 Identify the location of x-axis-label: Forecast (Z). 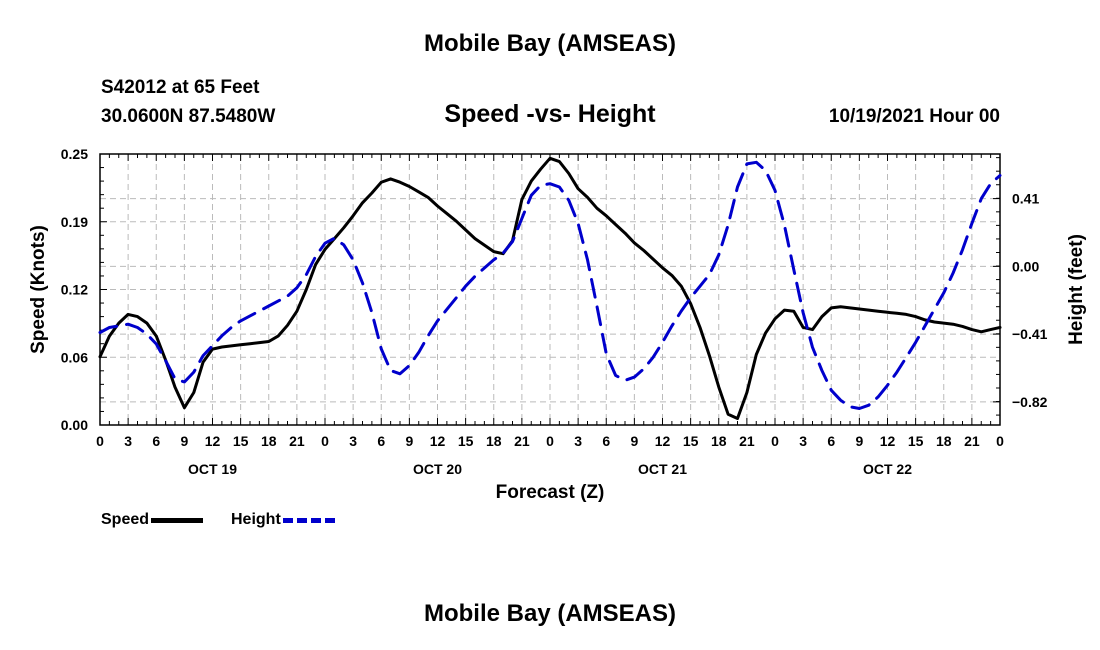
(550, 492).